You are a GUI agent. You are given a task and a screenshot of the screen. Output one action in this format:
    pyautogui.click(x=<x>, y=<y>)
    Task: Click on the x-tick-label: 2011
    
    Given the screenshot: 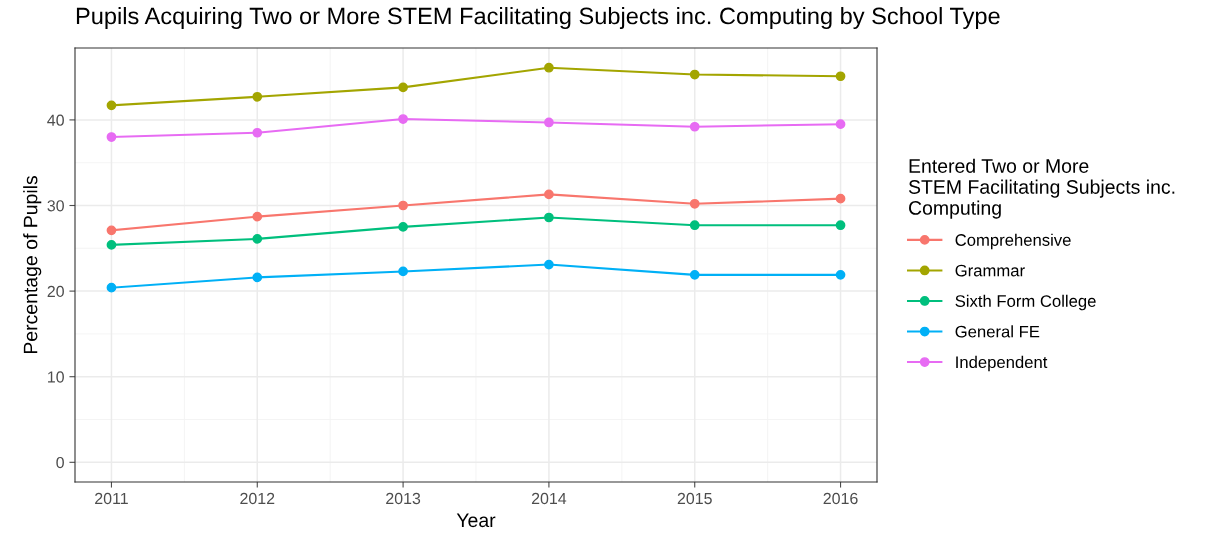 What is the action you would take?
    pyautogui.click(x=111, y=498)
    